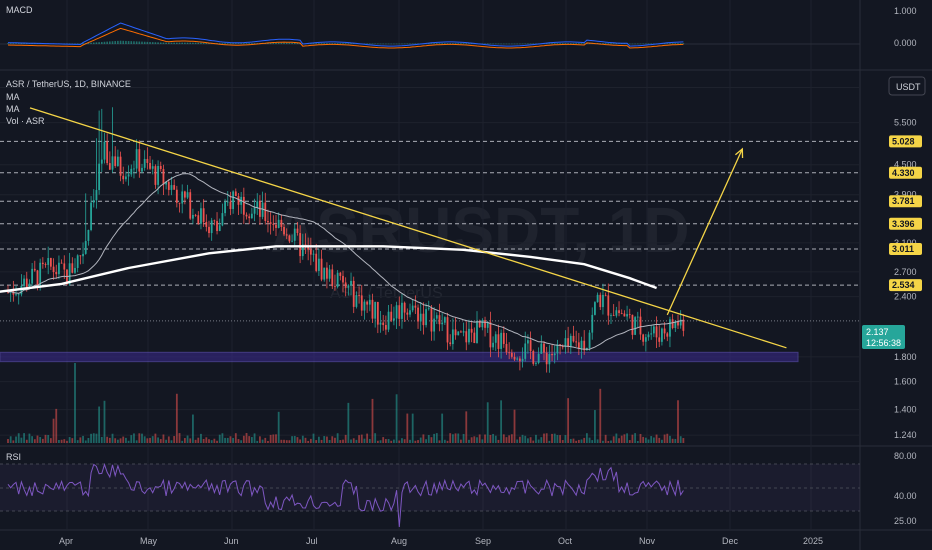 This screenshot has height=550, width=932. Describe the element at coordinates (13, 457) in the screenshot. I see `rsi-label: RSI` at that location.